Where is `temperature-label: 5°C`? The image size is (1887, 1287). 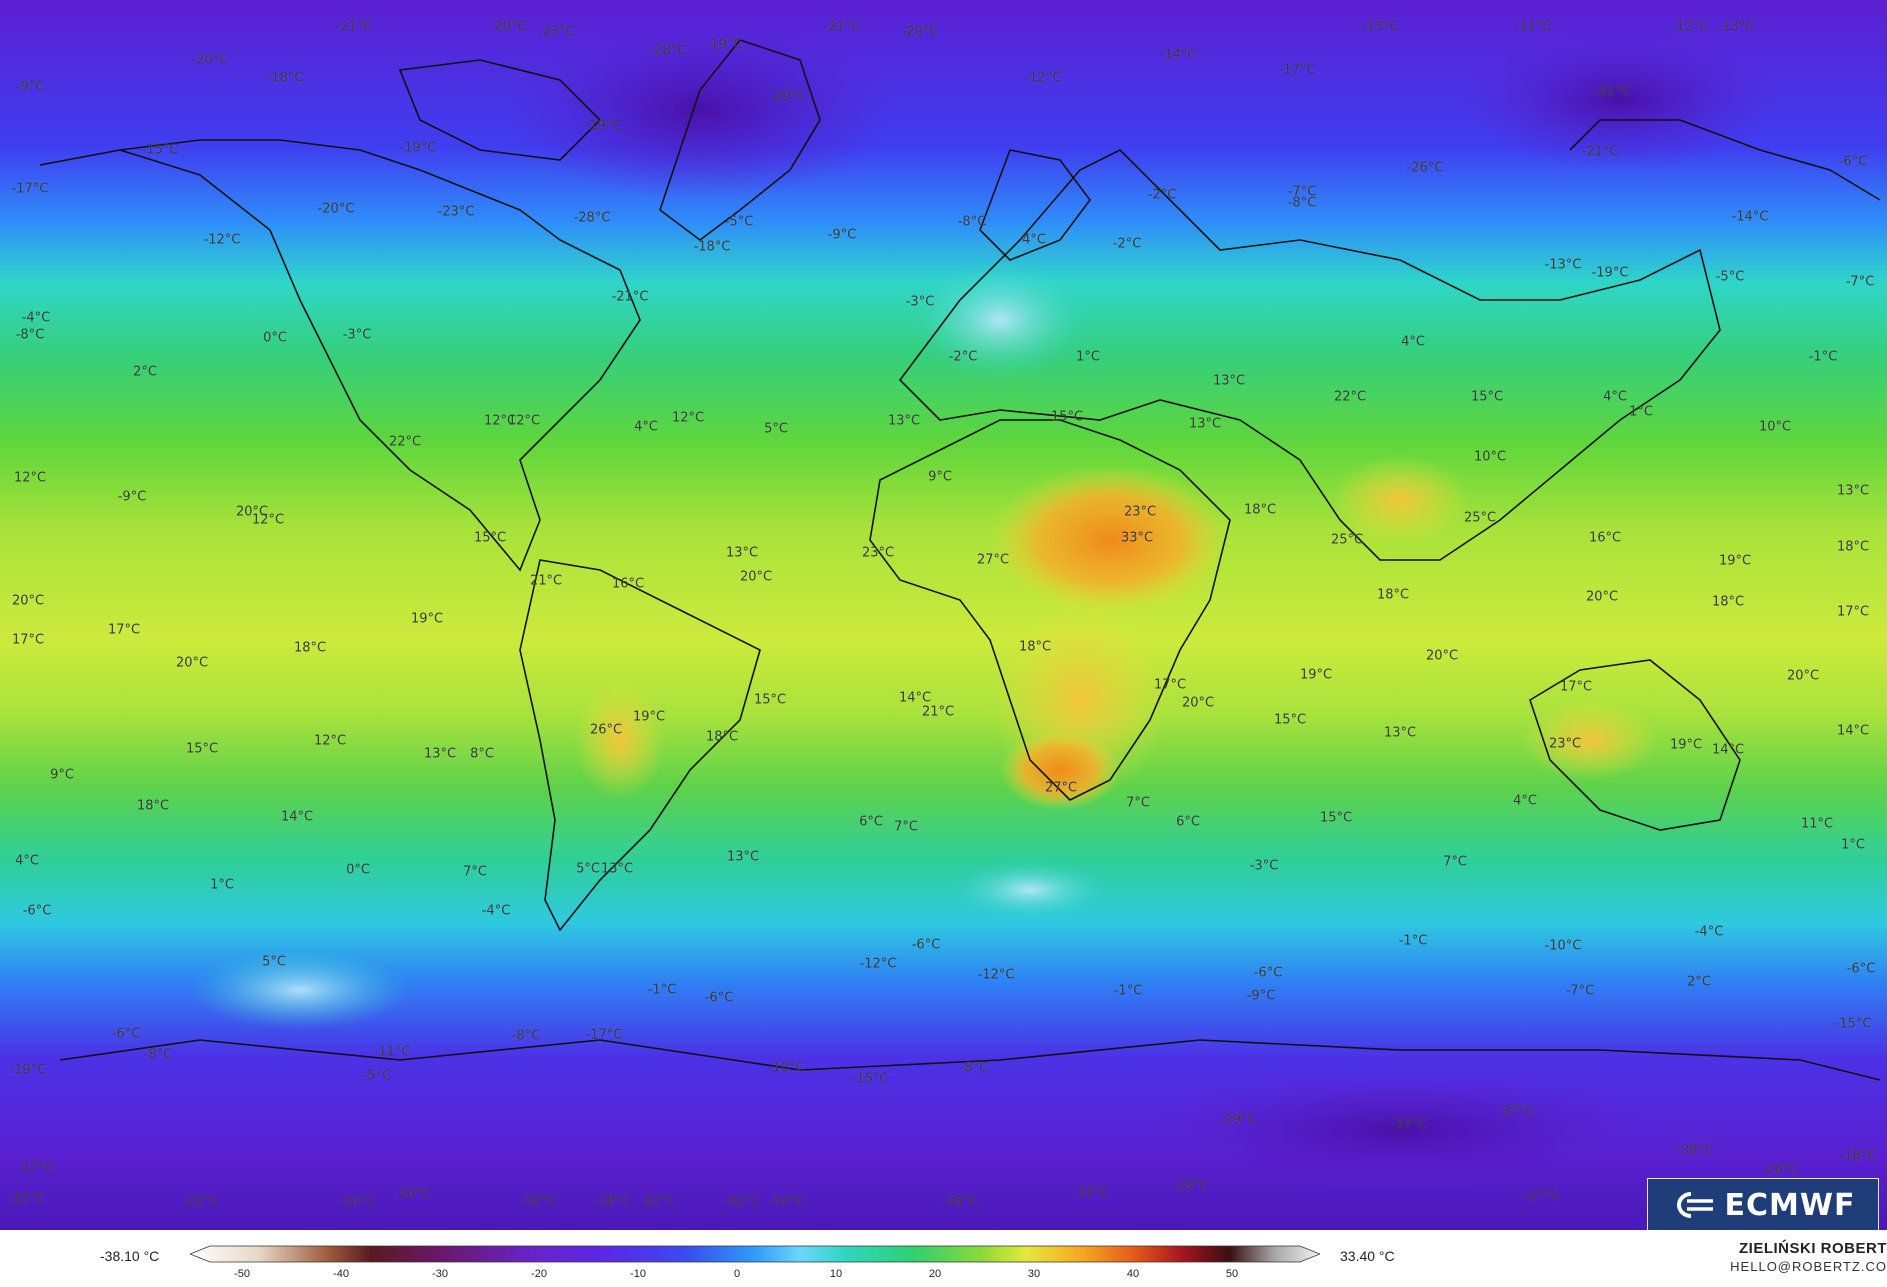 temperature-label: 5°C is located at coordinates (274, 962).